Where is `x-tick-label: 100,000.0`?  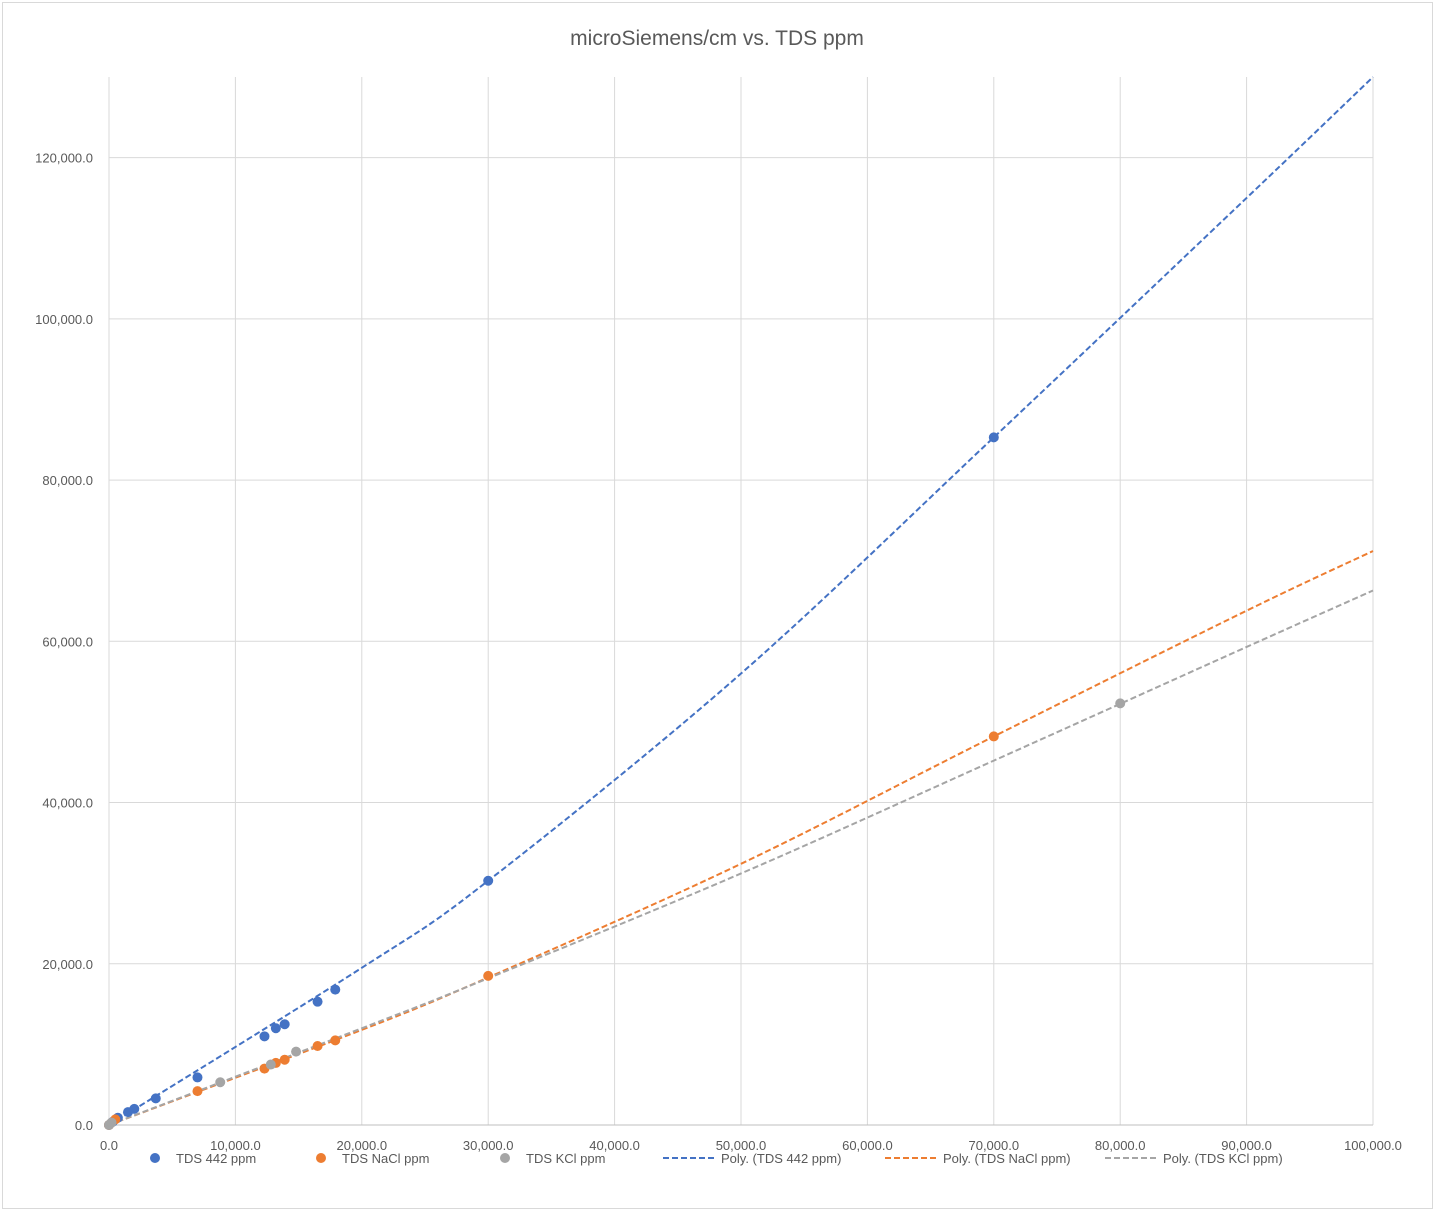
x-tick-label: 100,000.0 is located at coordinates (1373, 1145).